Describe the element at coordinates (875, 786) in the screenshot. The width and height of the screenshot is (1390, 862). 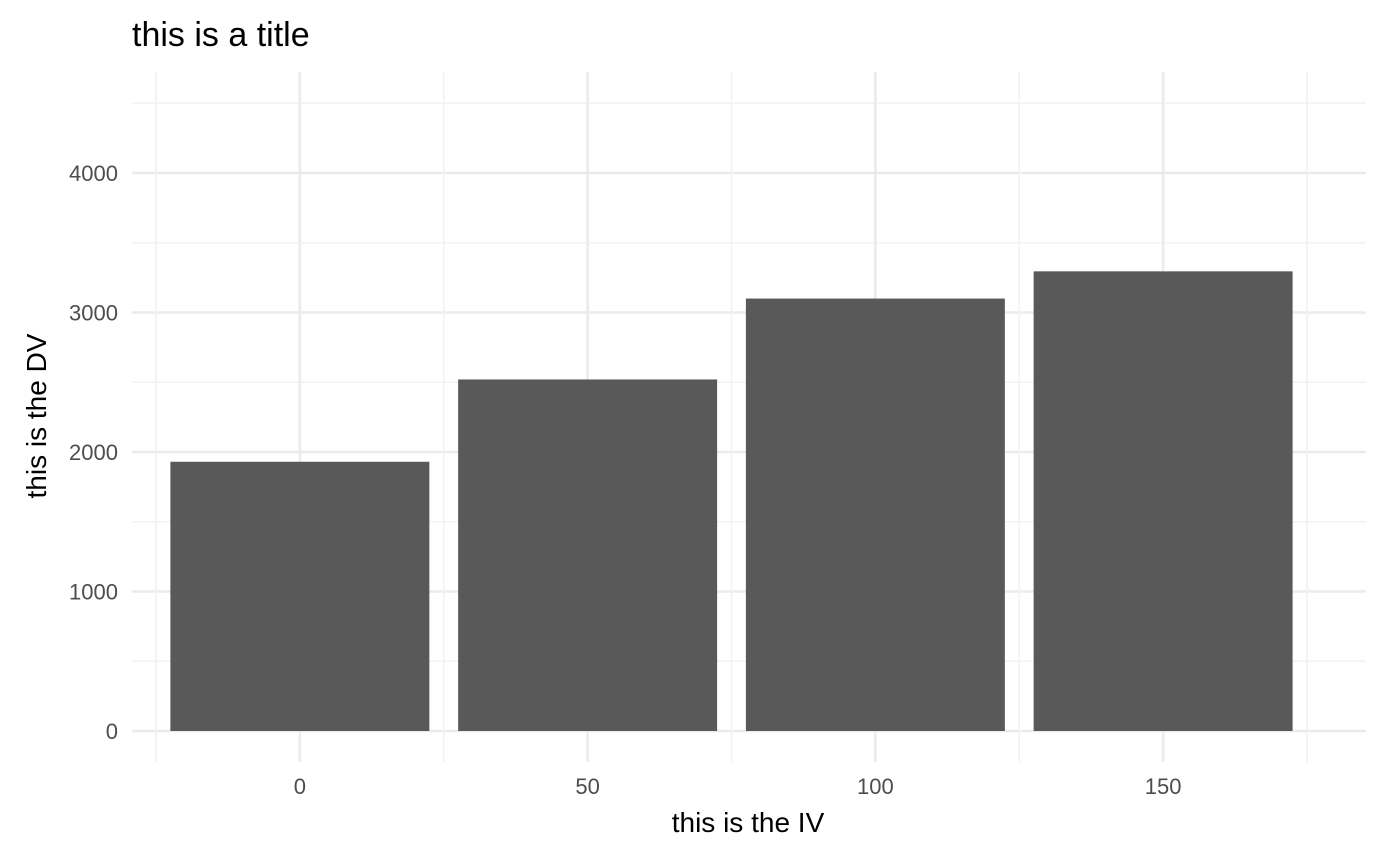
I see `x-tick-label: 100` at that location.